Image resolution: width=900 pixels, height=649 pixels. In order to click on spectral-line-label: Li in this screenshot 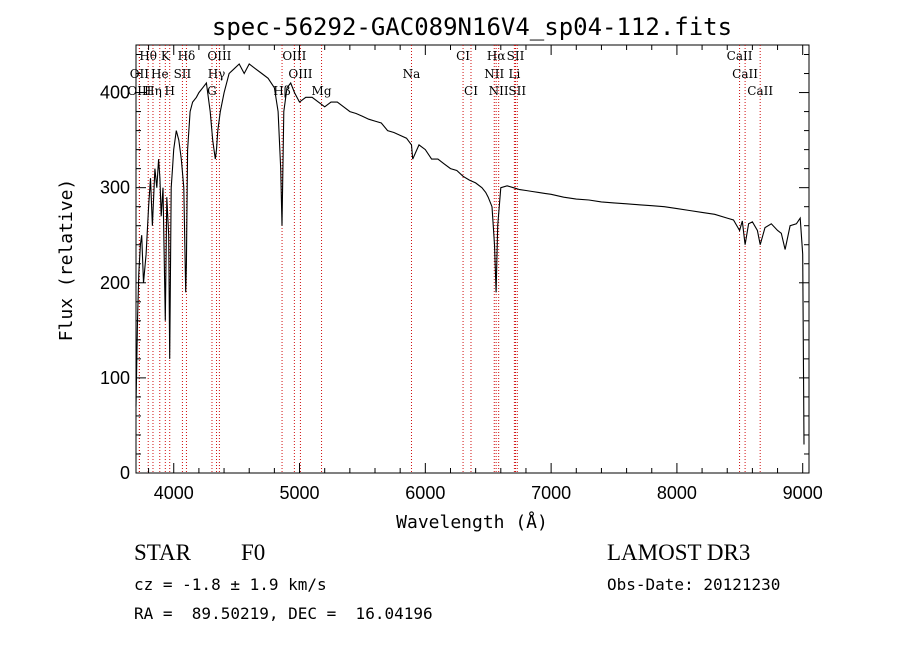, I will do `click(514, 74)`.